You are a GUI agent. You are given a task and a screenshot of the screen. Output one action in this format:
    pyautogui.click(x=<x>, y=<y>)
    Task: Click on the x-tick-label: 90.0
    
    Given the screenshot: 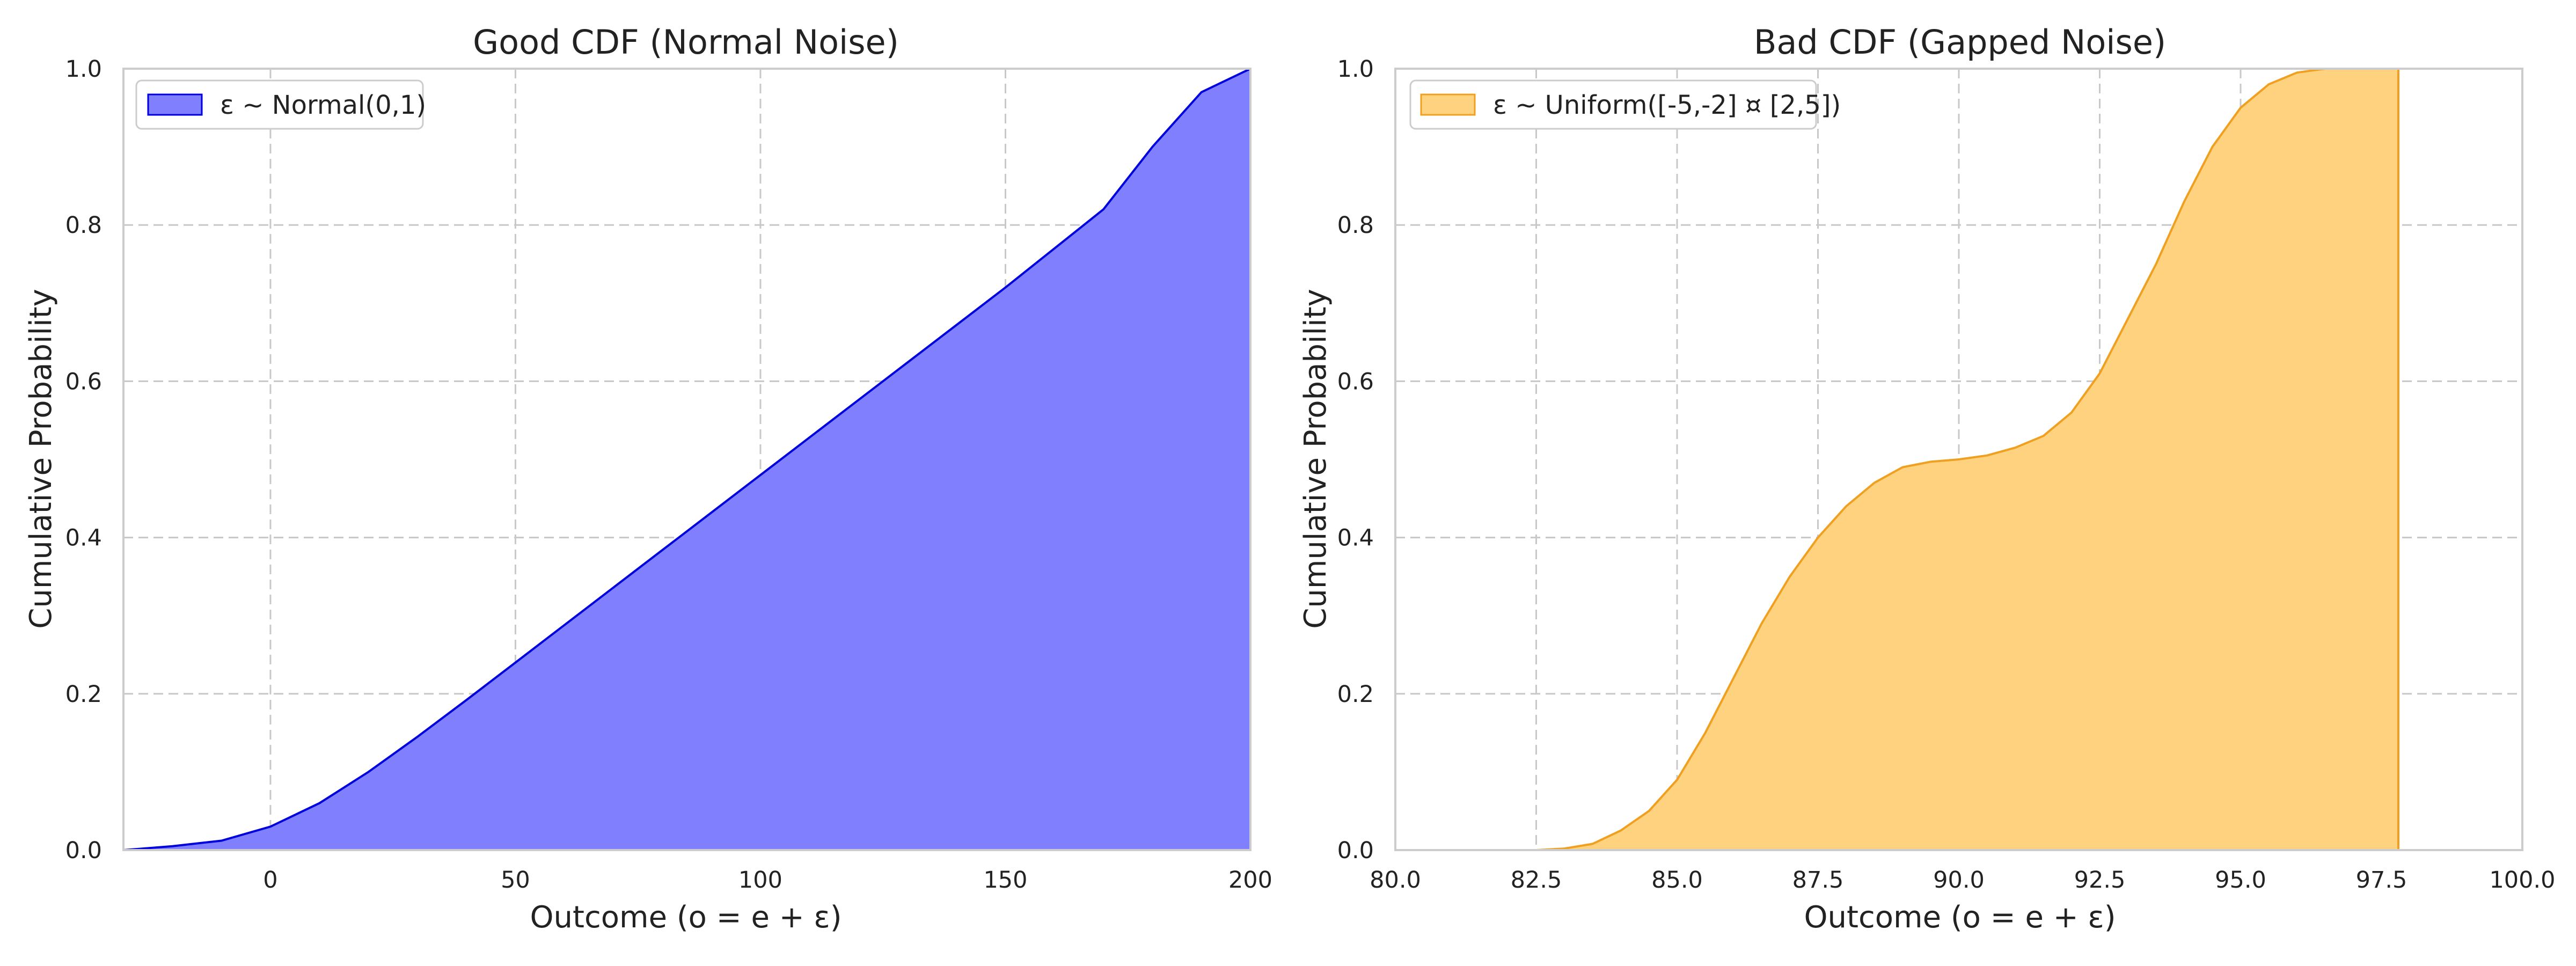 What is the action you would take?
    pyautogui.click(x=1959, y=880)
    